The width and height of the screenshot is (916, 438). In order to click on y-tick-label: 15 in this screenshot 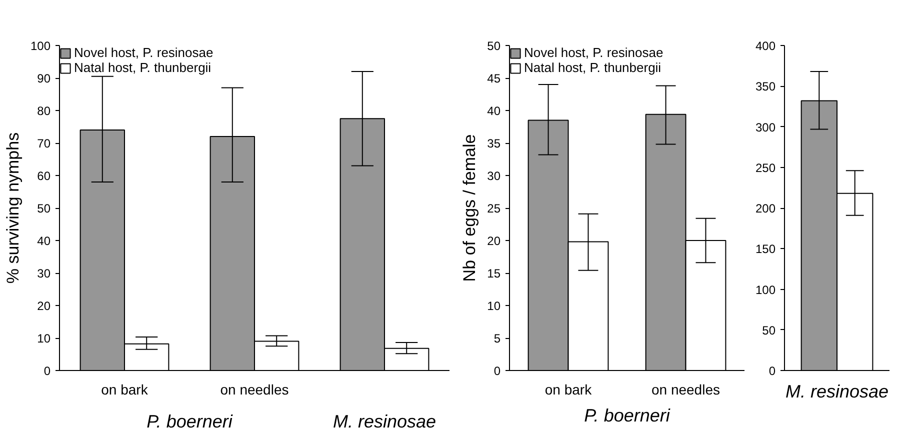, I will do `click(494, 273)`.